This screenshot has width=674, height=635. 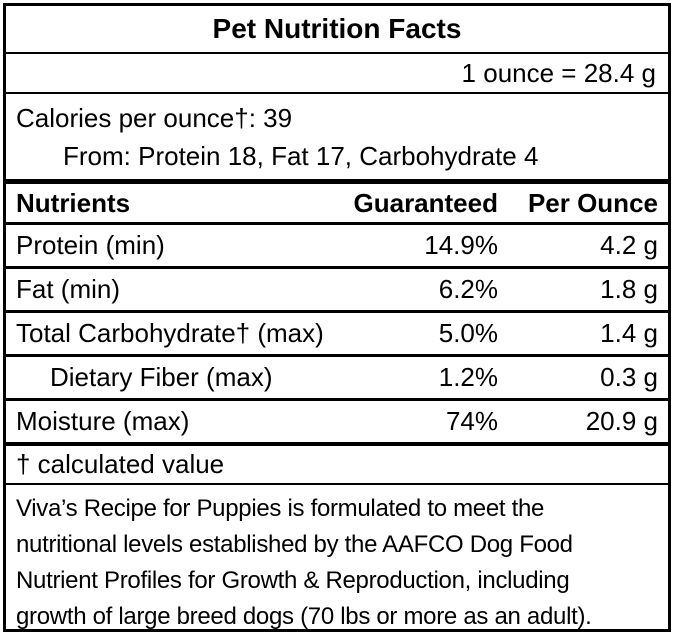 I want to click on column-header-per-ounce: Per Ounce, so click(x=592, y=202).